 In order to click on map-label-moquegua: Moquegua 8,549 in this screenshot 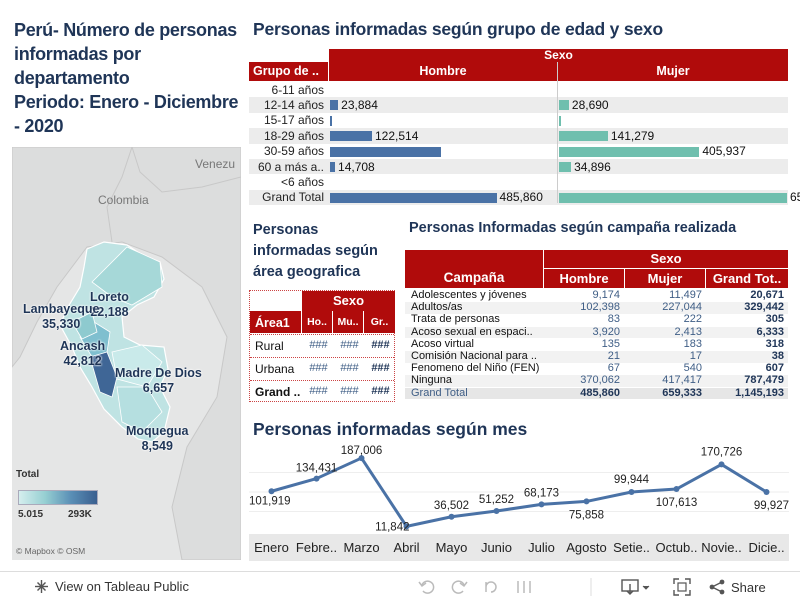, I will do `click(157, 439)`.